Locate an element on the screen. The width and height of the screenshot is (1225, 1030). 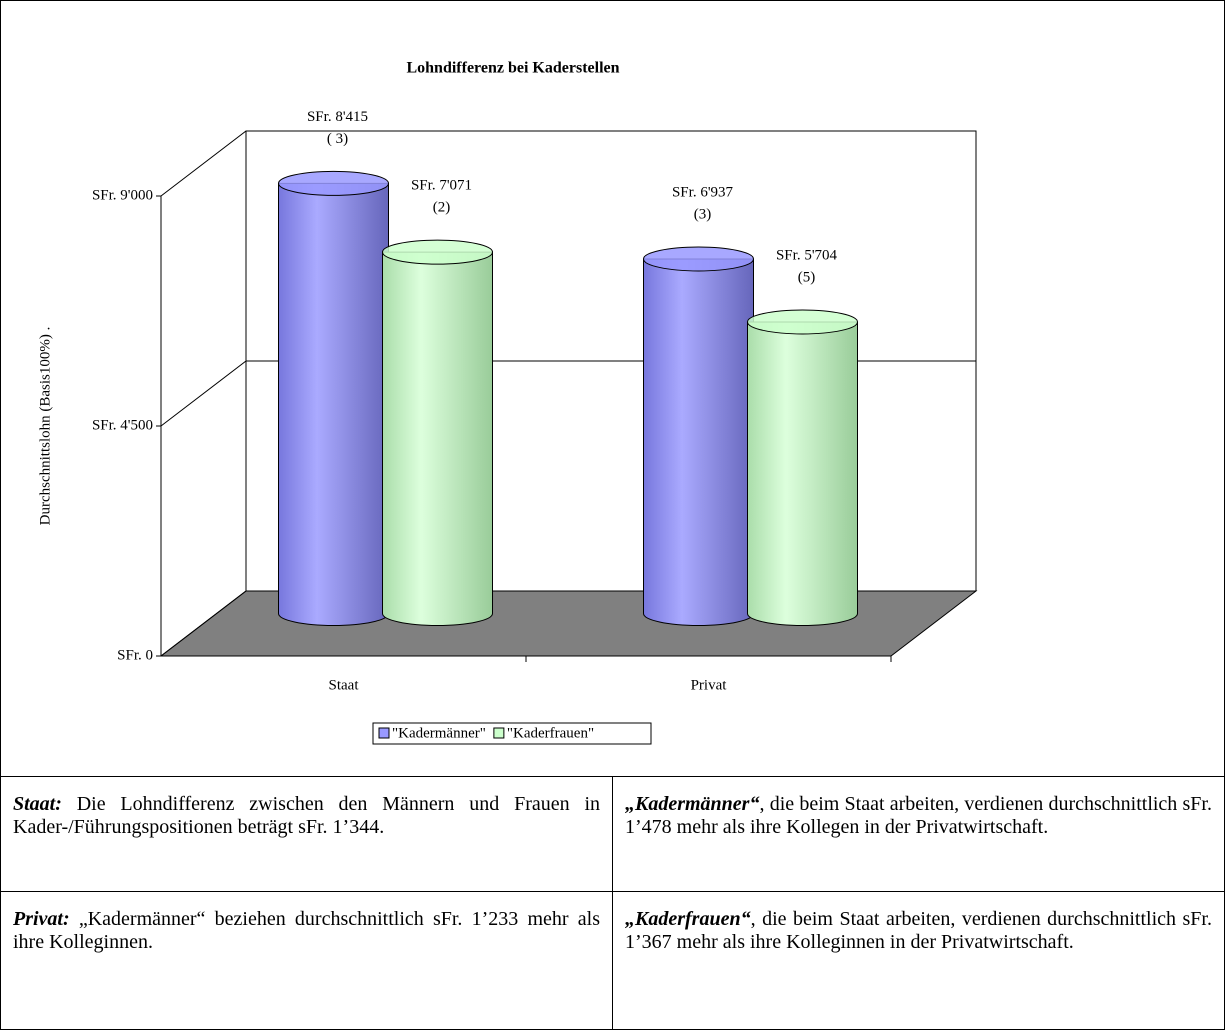
x-tick-label: Privat is located at coordinates (709, 685).